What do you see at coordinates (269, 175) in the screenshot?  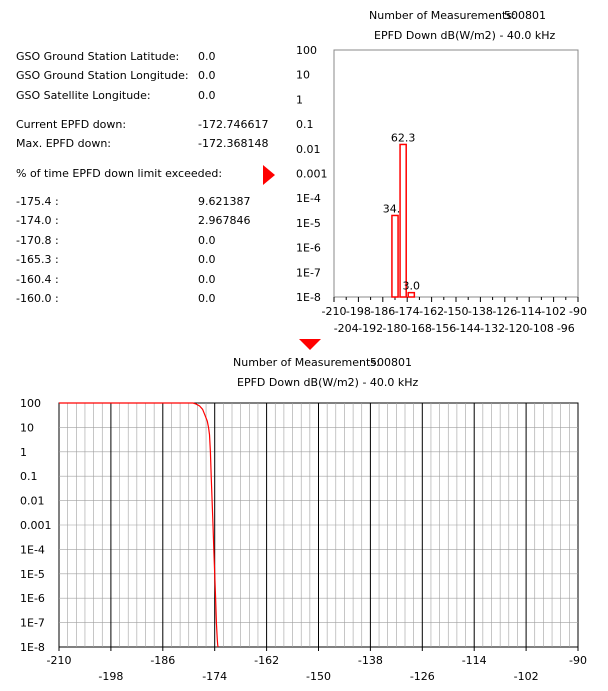 I see `arrow-right-icon` at bounding box center [269, 175].